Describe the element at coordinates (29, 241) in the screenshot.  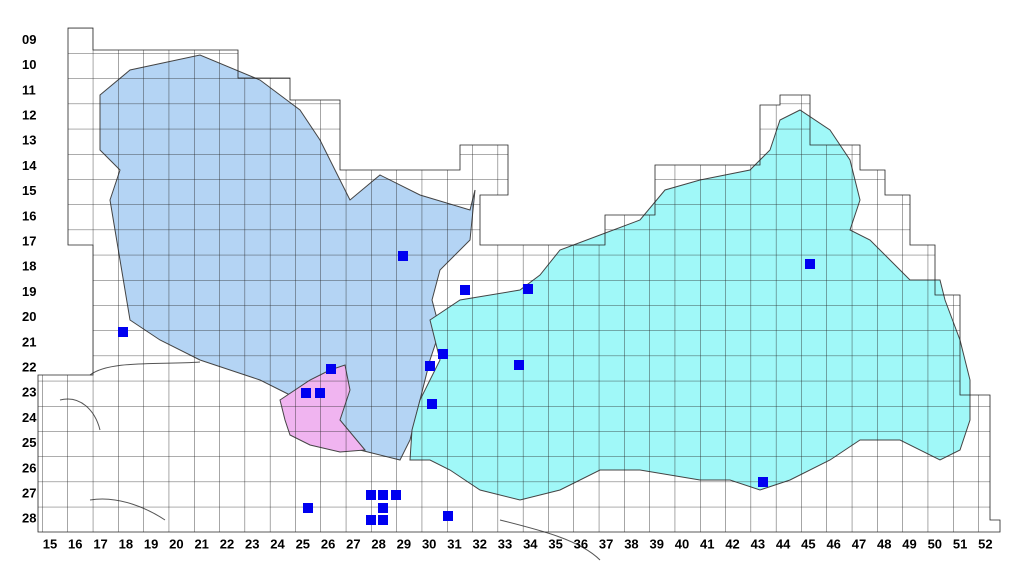
I see `row-label: 17` at that location.